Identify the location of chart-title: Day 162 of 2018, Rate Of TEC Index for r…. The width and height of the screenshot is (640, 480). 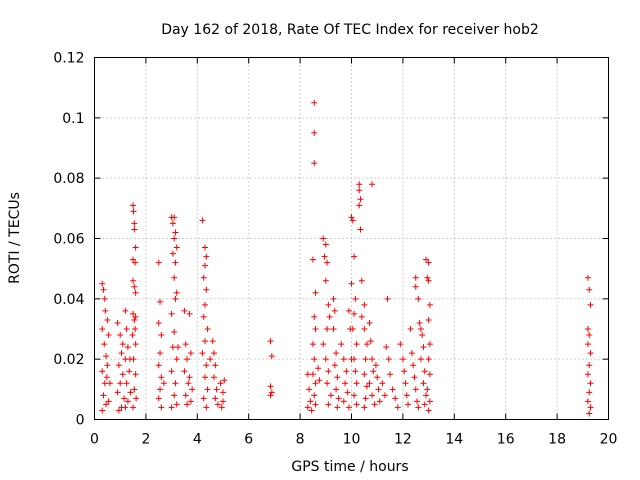
(350, 30).